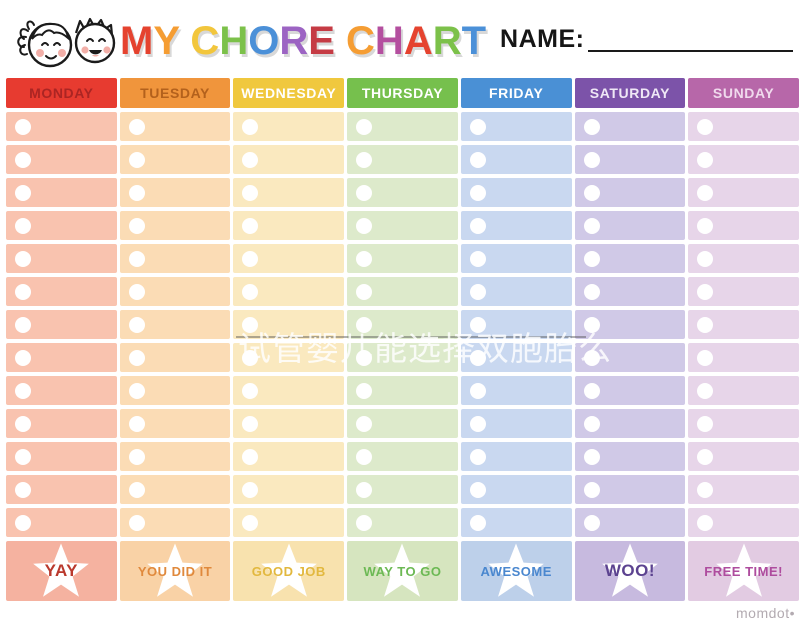  Describe the element at coordinates (690, 40) in the screenshot. I see `name-input-line` at that location.